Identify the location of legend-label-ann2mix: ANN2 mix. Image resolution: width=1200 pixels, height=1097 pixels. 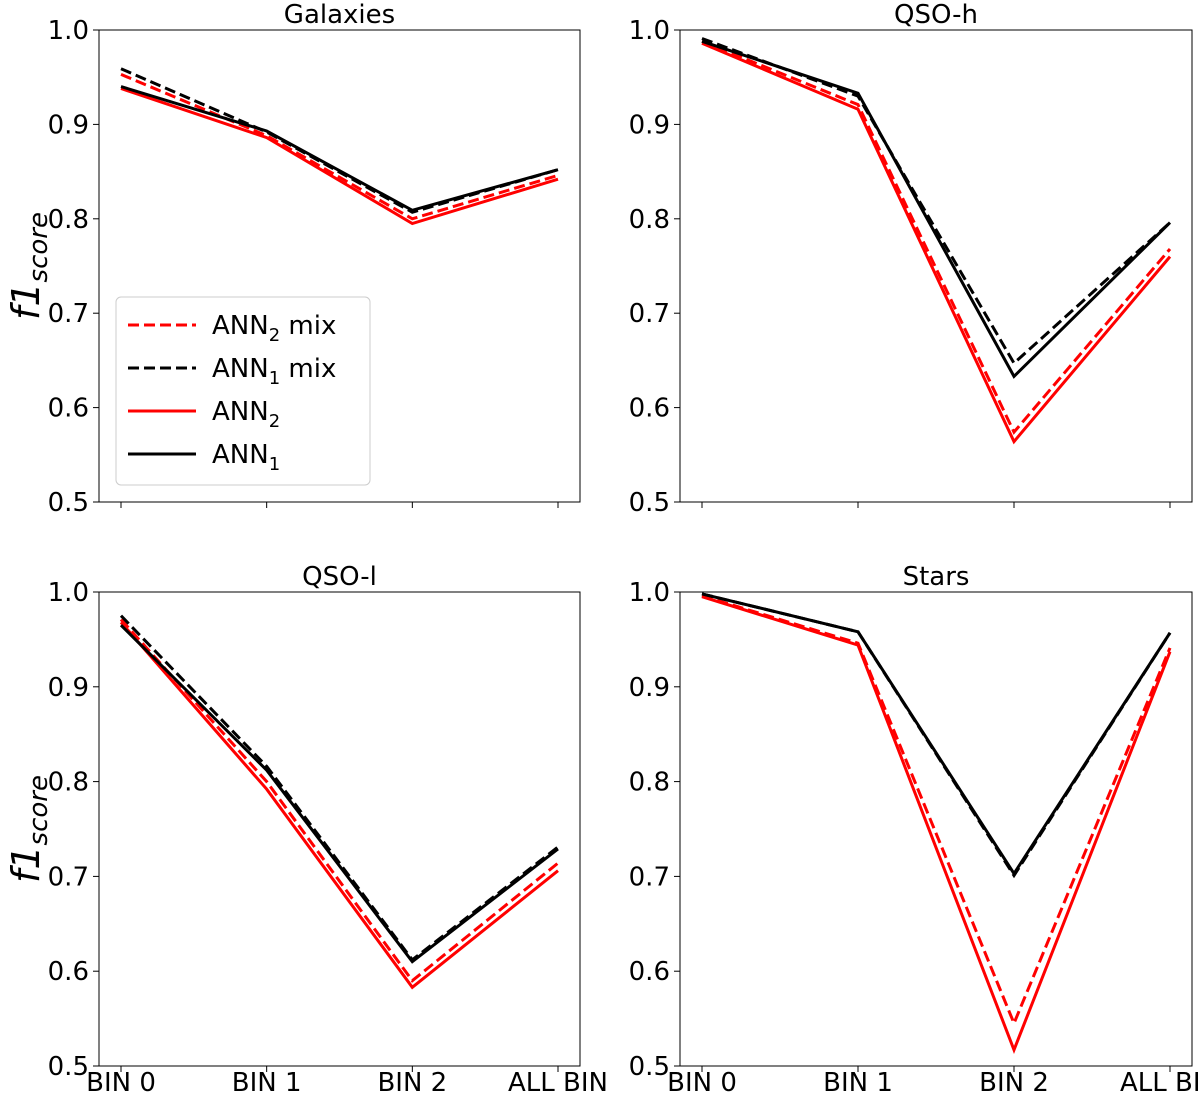
(274, 328).